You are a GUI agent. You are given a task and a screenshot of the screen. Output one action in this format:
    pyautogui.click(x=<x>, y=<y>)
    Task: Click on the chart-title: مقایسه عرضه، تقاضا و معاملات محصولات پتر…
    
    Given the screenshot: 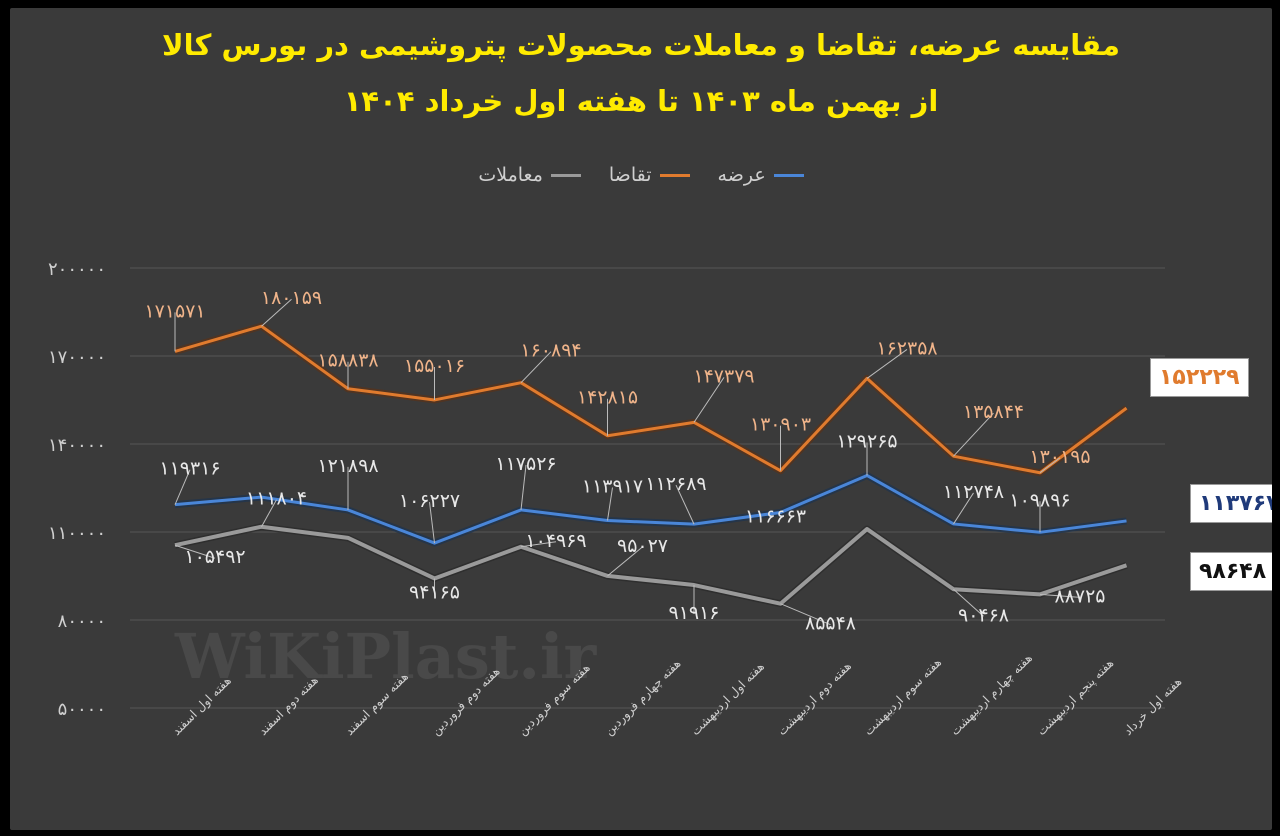 What is the action you would take?
    pyautogui.click(x=641, y=45)
    